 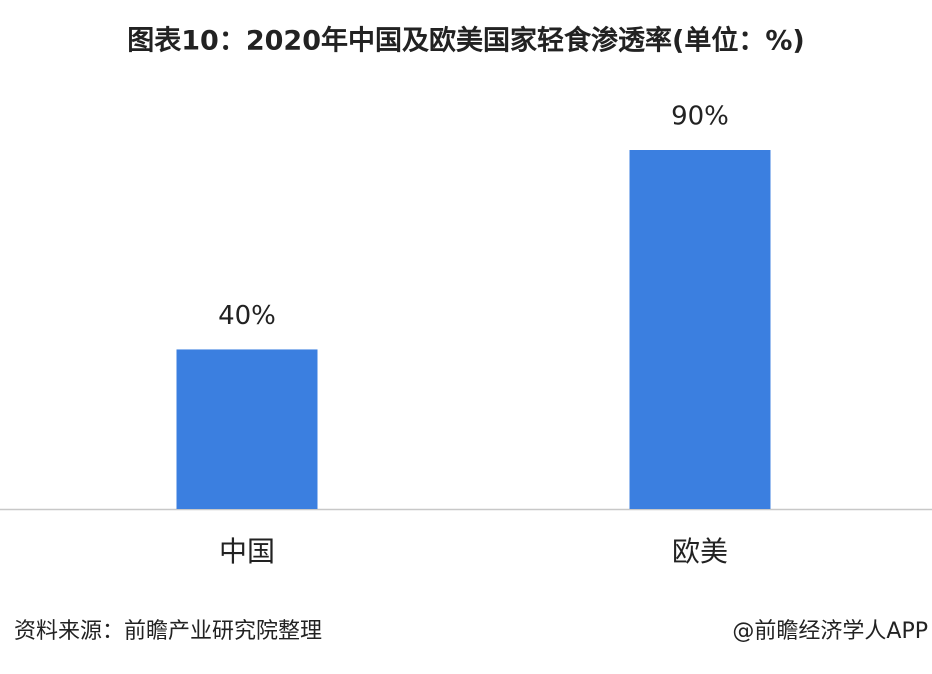 I want to click on source-note: 资料来源：前瞻产业研究院整理, so click(x=168, y=631).